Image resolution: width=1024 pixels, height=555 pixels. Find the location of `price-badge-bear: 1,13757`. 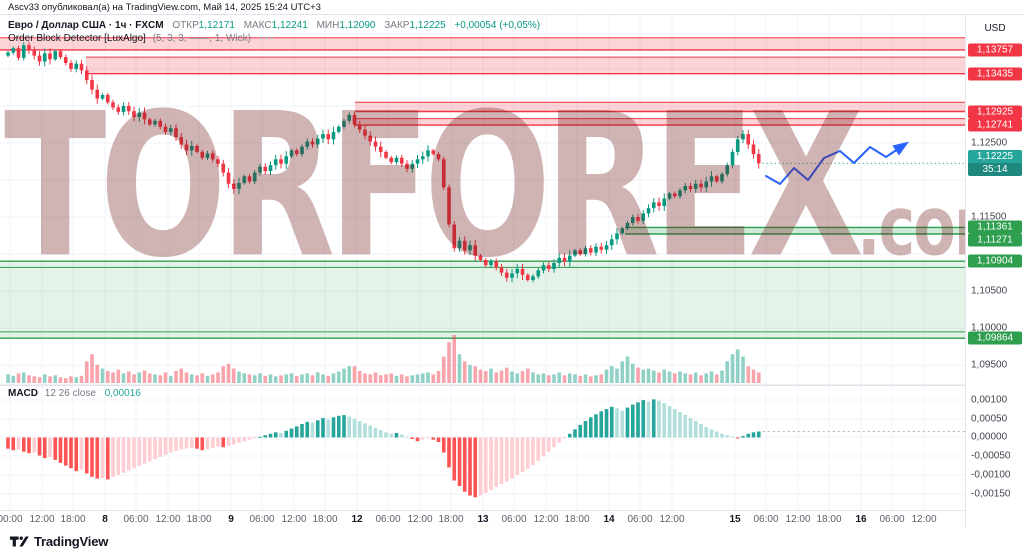

price-badge-bear: 1,13757 is located at coordinates (995, 50).